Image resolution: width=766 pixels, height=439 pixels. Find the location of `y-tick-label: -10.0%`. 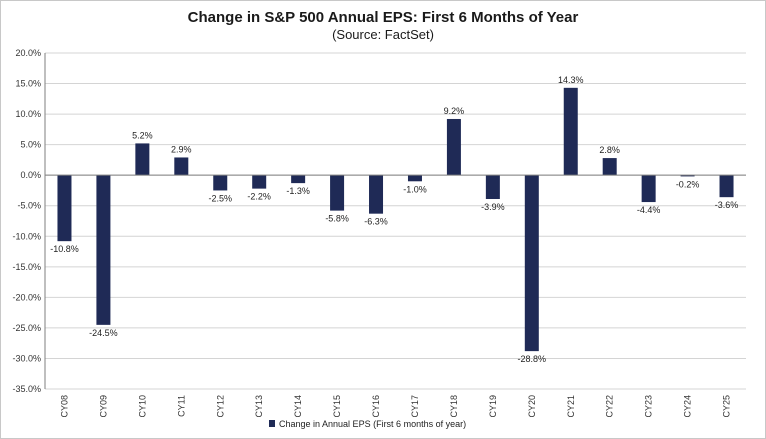

y-tick-label: -10.0% is located at coordinates (26, 236).